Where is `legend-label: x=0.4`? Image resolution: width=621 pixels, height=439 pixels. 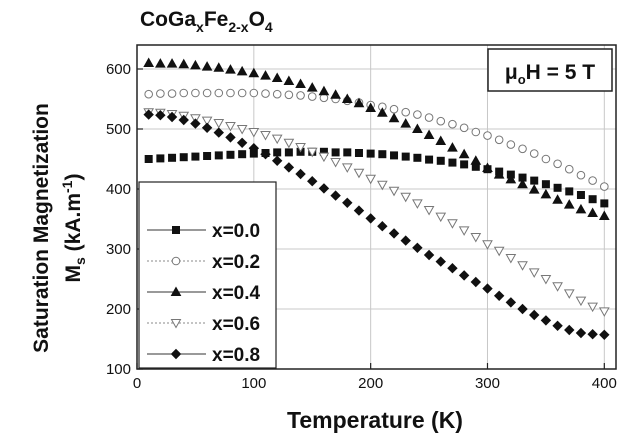
legend-label: x=0.4 is located at coordinates (236, 293).